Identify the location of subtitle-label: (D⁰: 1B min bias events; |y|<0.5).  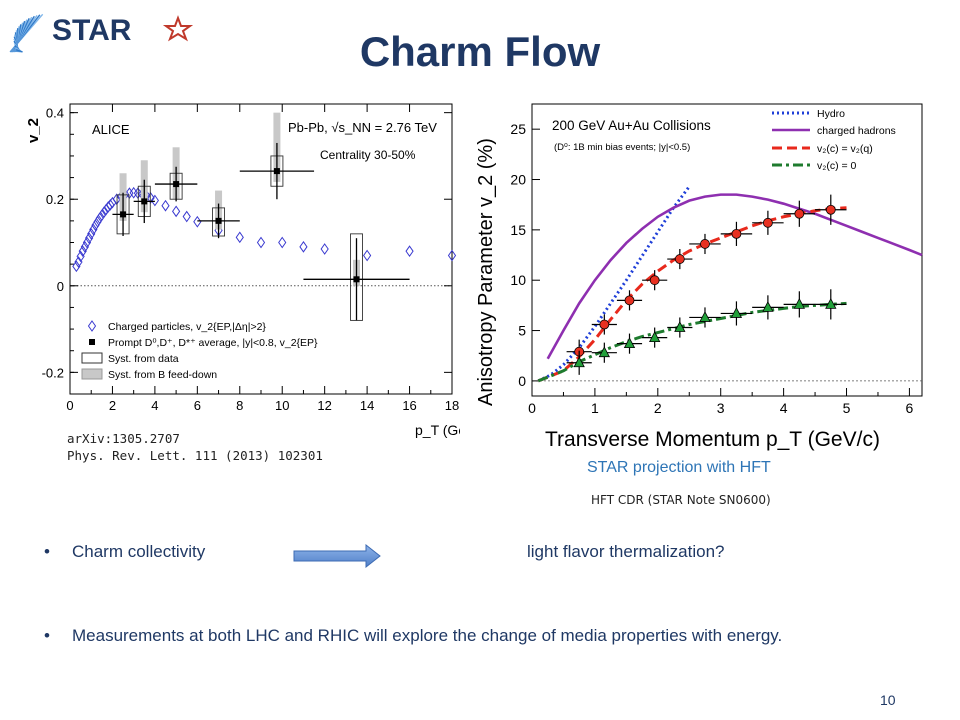
(622, 147).